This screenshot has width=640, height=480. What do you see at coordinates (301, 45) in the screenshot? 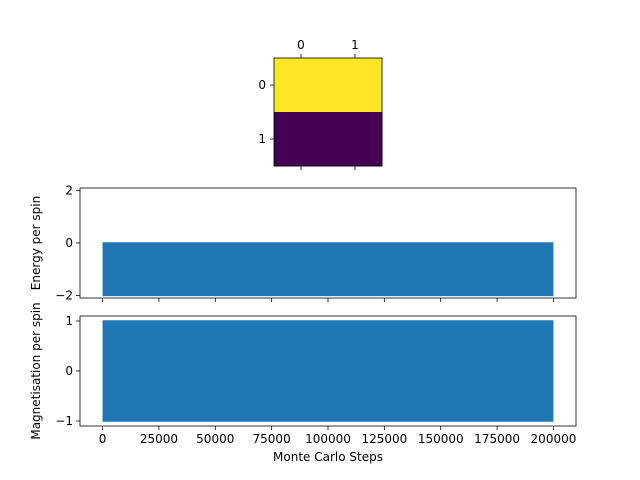
I see `heatmap-x-tick-label: 0` at bounding box center [301, 45].